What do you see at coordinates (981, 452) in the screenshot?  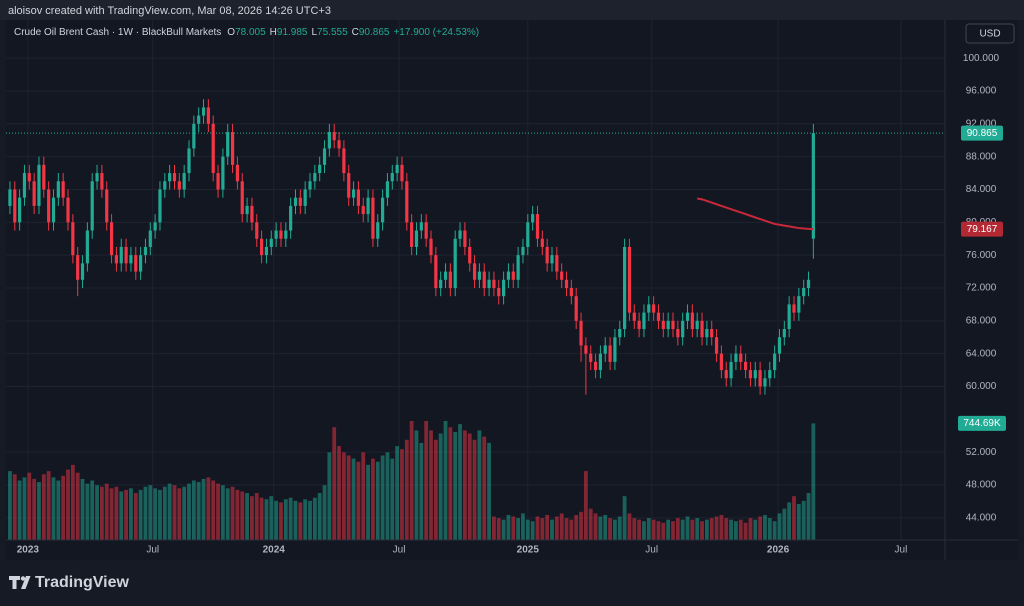 I see `y-tick-label: 52.000` at bounding box center [981, 452].